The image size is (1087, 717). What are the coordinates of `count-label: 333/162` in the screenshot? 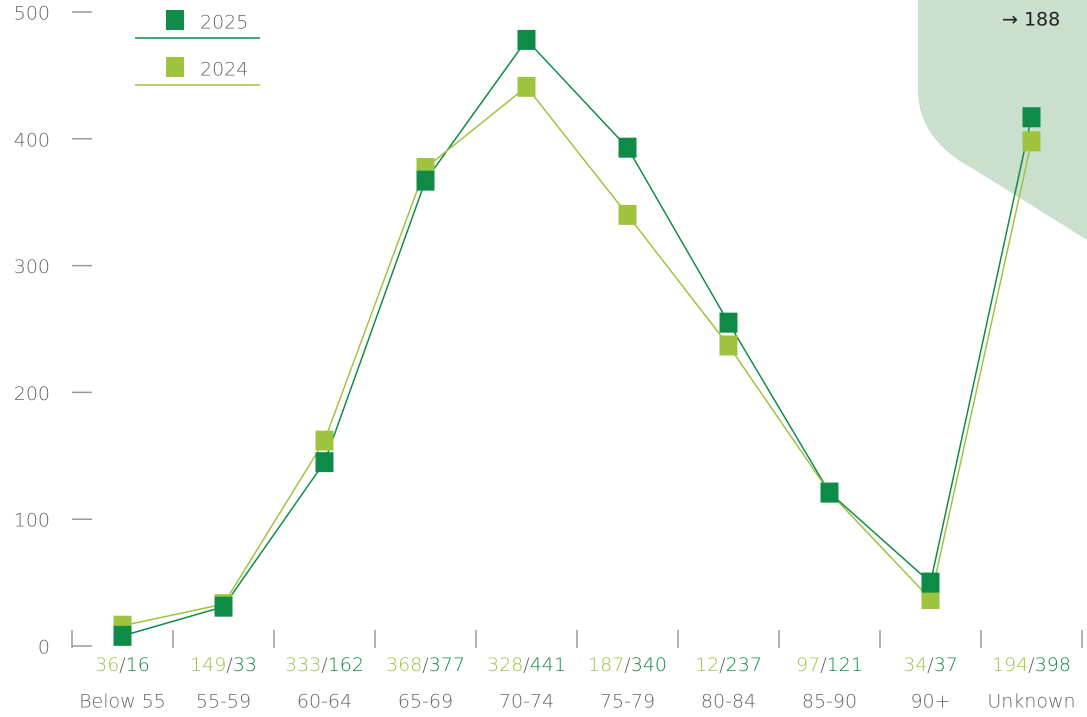 It's located at (324, 665).